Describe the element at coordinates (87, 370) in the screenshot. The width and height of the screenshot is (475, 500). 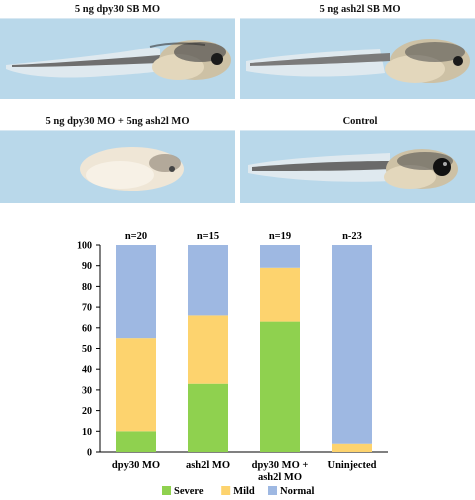
I see `y-tick-label: 40` at that location.